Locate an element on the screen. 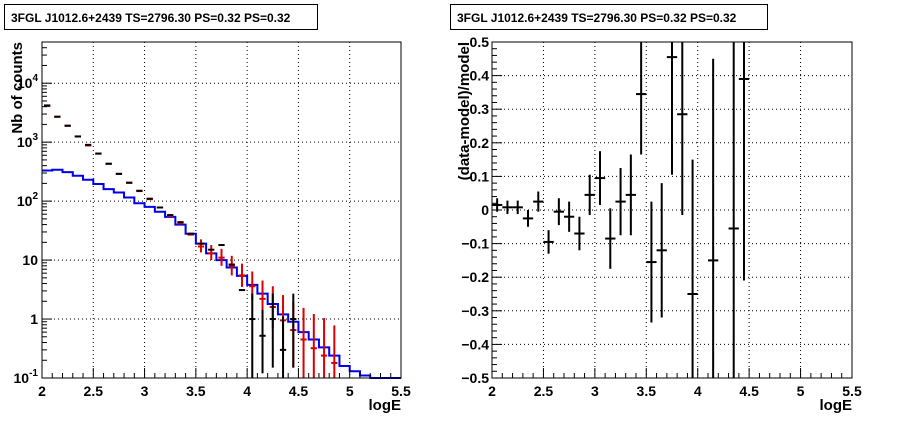  residuals-x-tick-label: 3.5 is located at coordinates (647, 391).